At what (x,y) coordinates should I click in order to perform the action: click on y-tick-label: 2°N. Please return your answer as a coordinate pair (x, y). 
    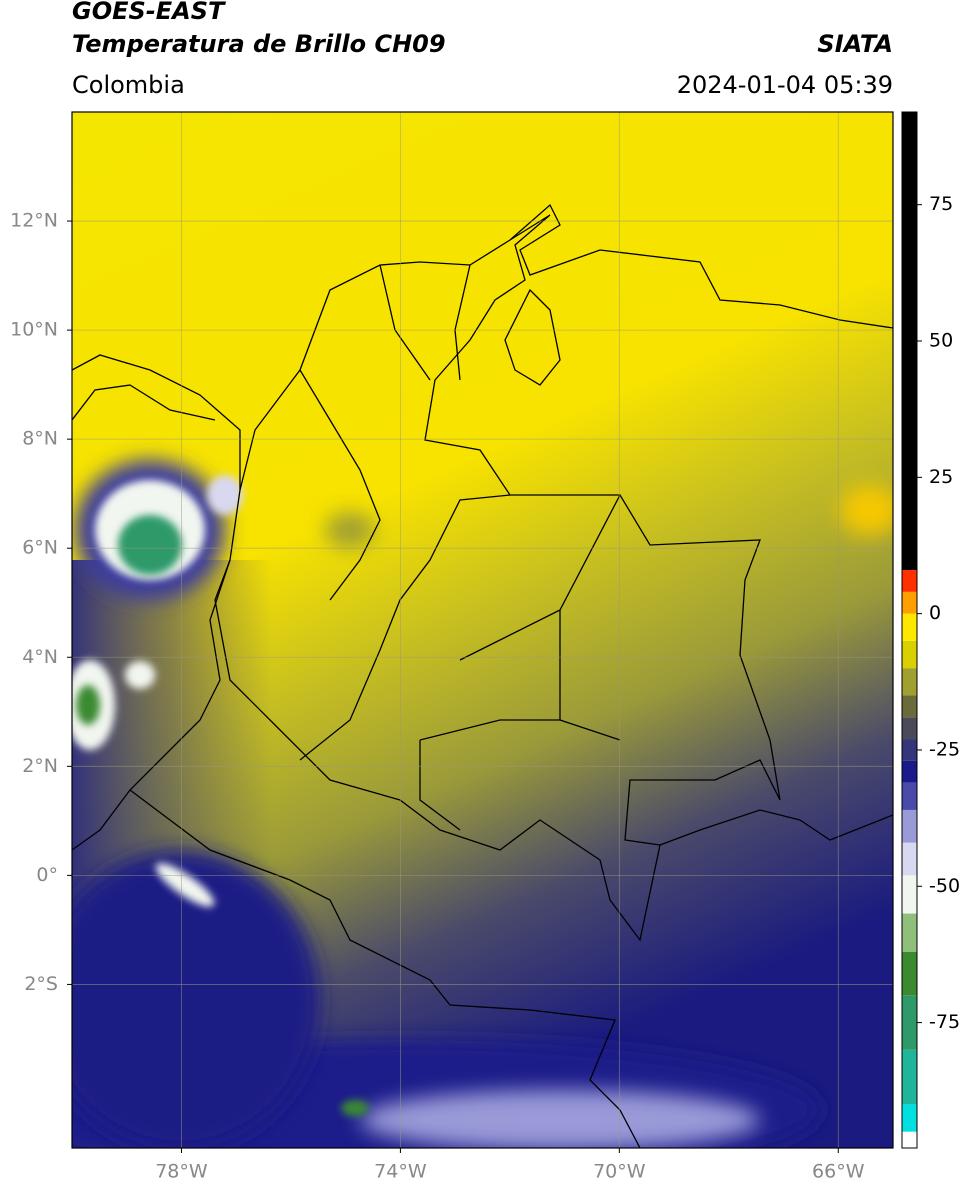
    Looking at the image, I should click on (40, 766).